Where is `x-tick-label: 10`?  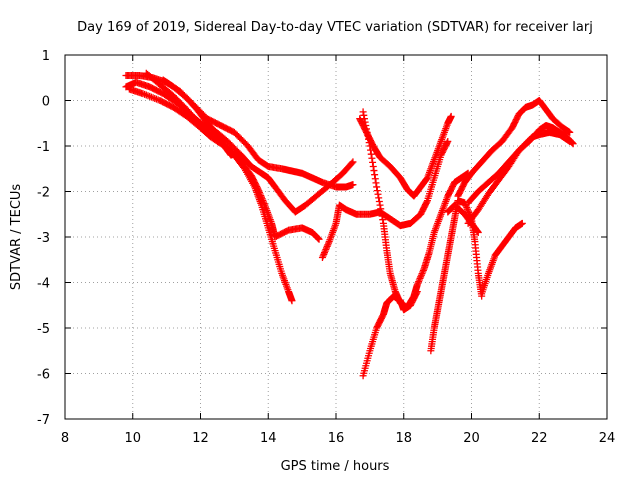 x-tick-label: 10 is located at coordinates (132, 438).